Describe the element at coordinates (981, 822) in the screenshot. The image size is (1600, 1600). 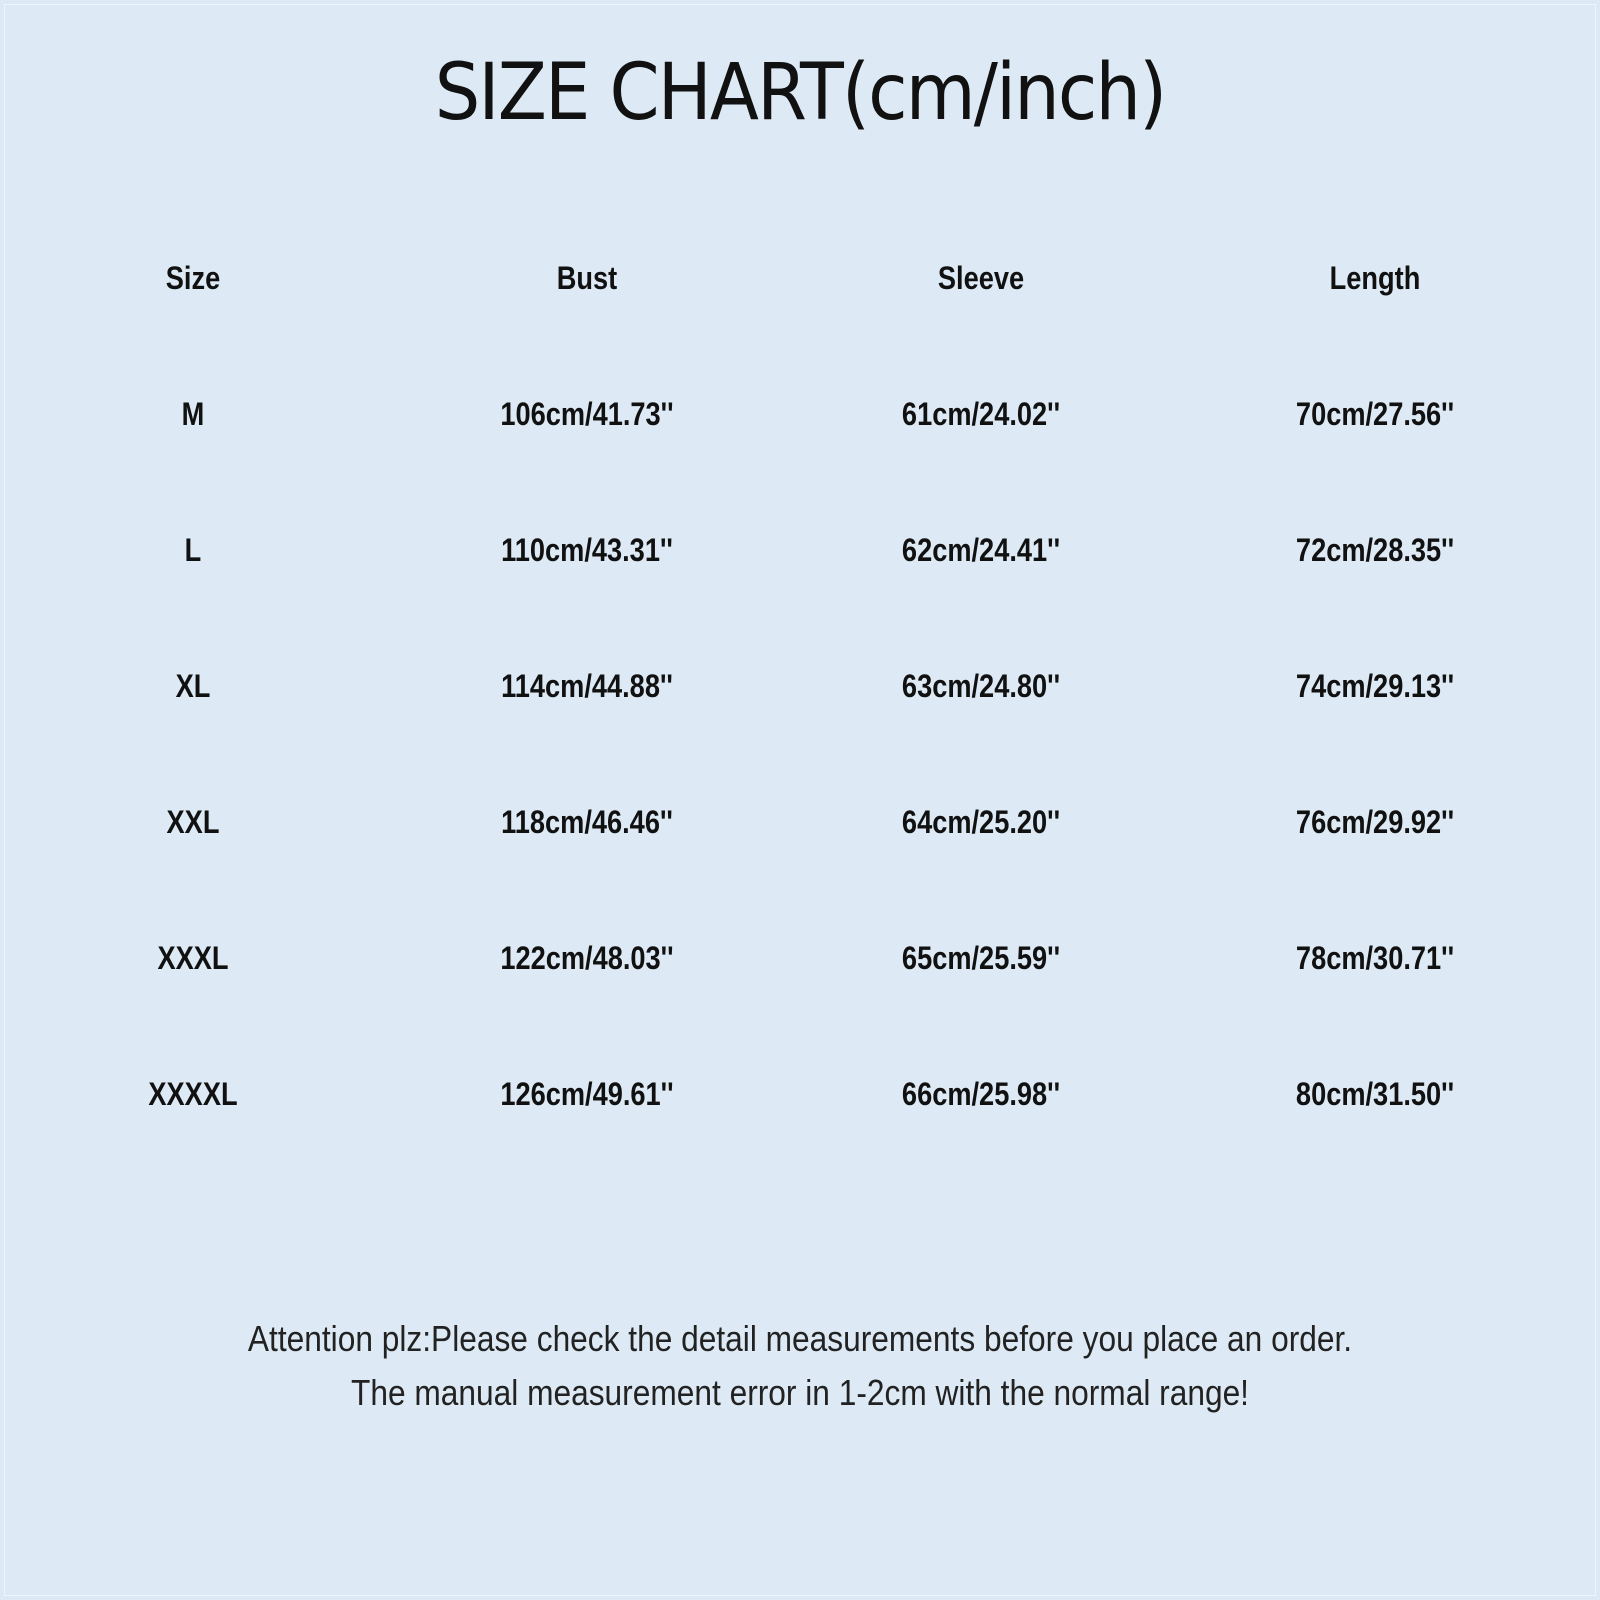
I see `table-cell-sleeve: 64cm/25.20''` at that location.